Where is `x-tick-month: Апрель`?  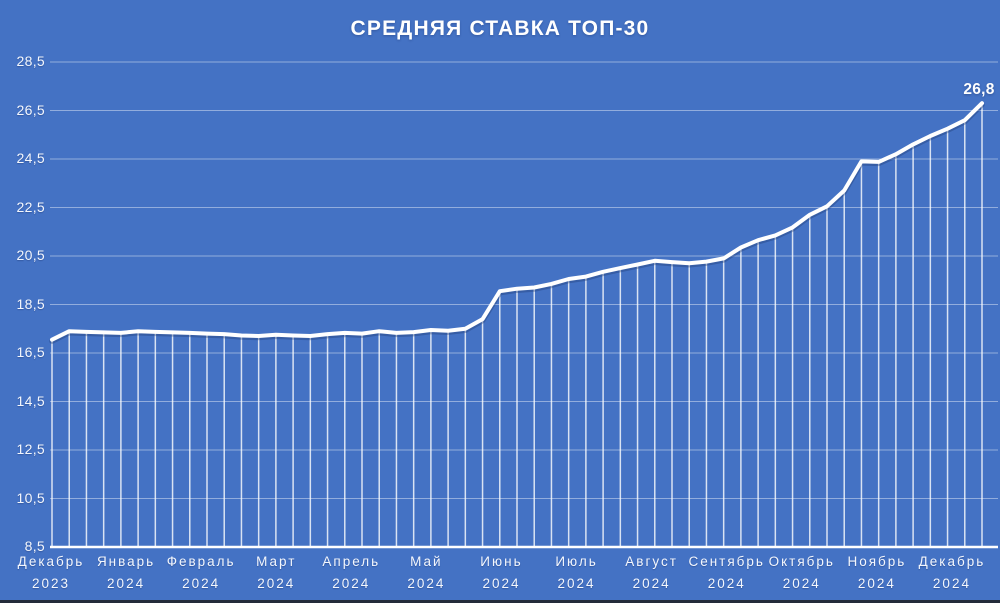
x-tick-month: Апрель is located at coordinates (351, 561).